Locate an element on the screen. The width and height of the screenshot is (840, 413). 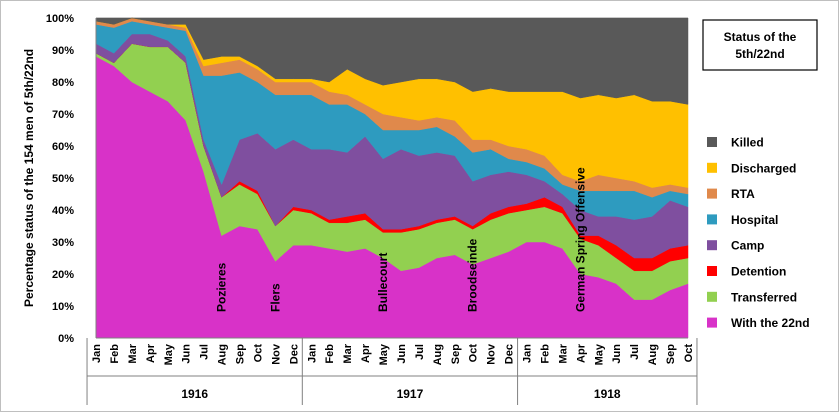
y-tick-label: 100% is located at coordinates (60, 19).